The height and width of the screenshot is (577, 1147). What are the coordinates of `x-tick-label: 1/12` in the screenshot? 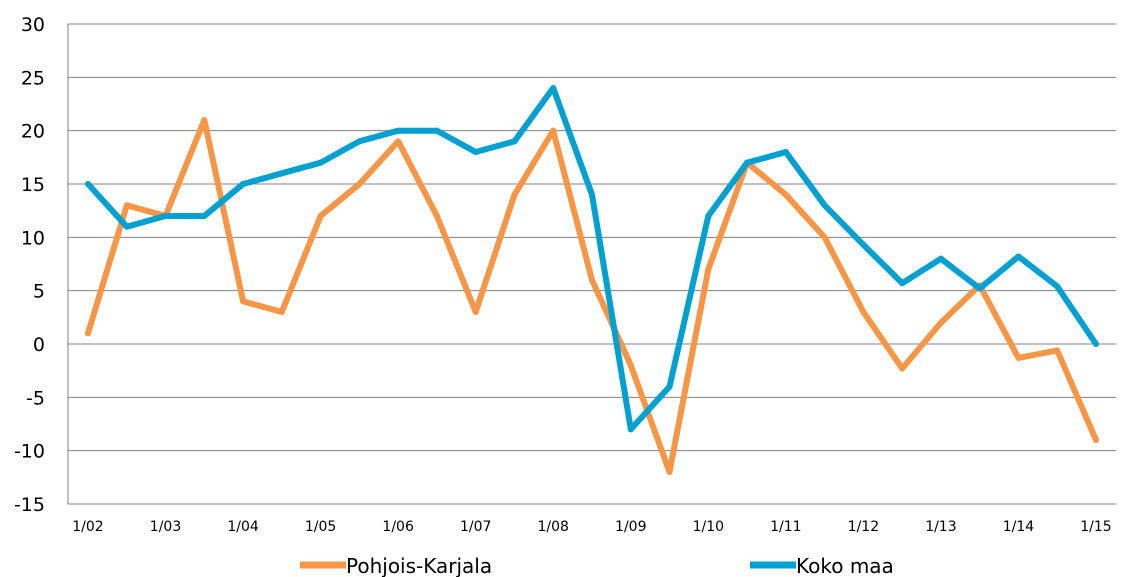 It's located at (863, 527).